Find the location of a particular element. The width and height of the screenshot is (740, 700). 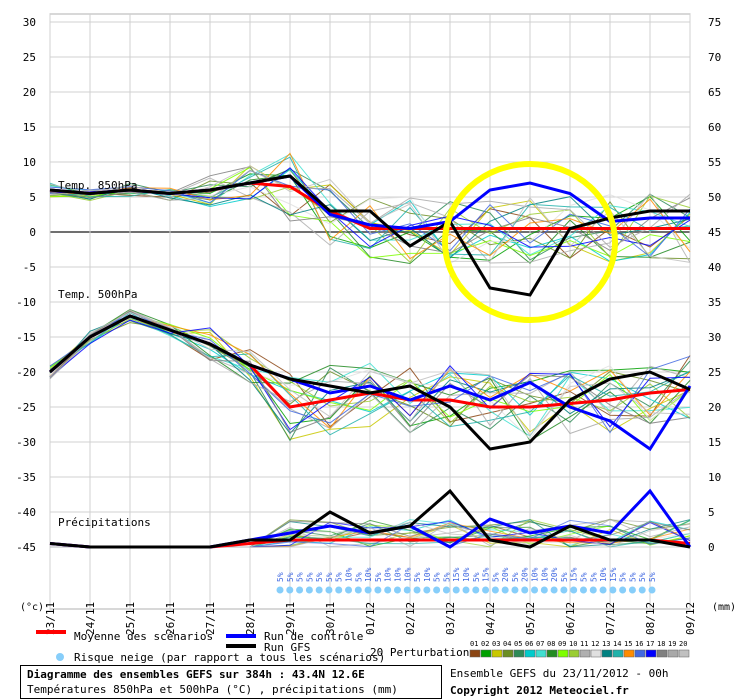

left-tick-label: 15 is located at coordinates (29, 127).